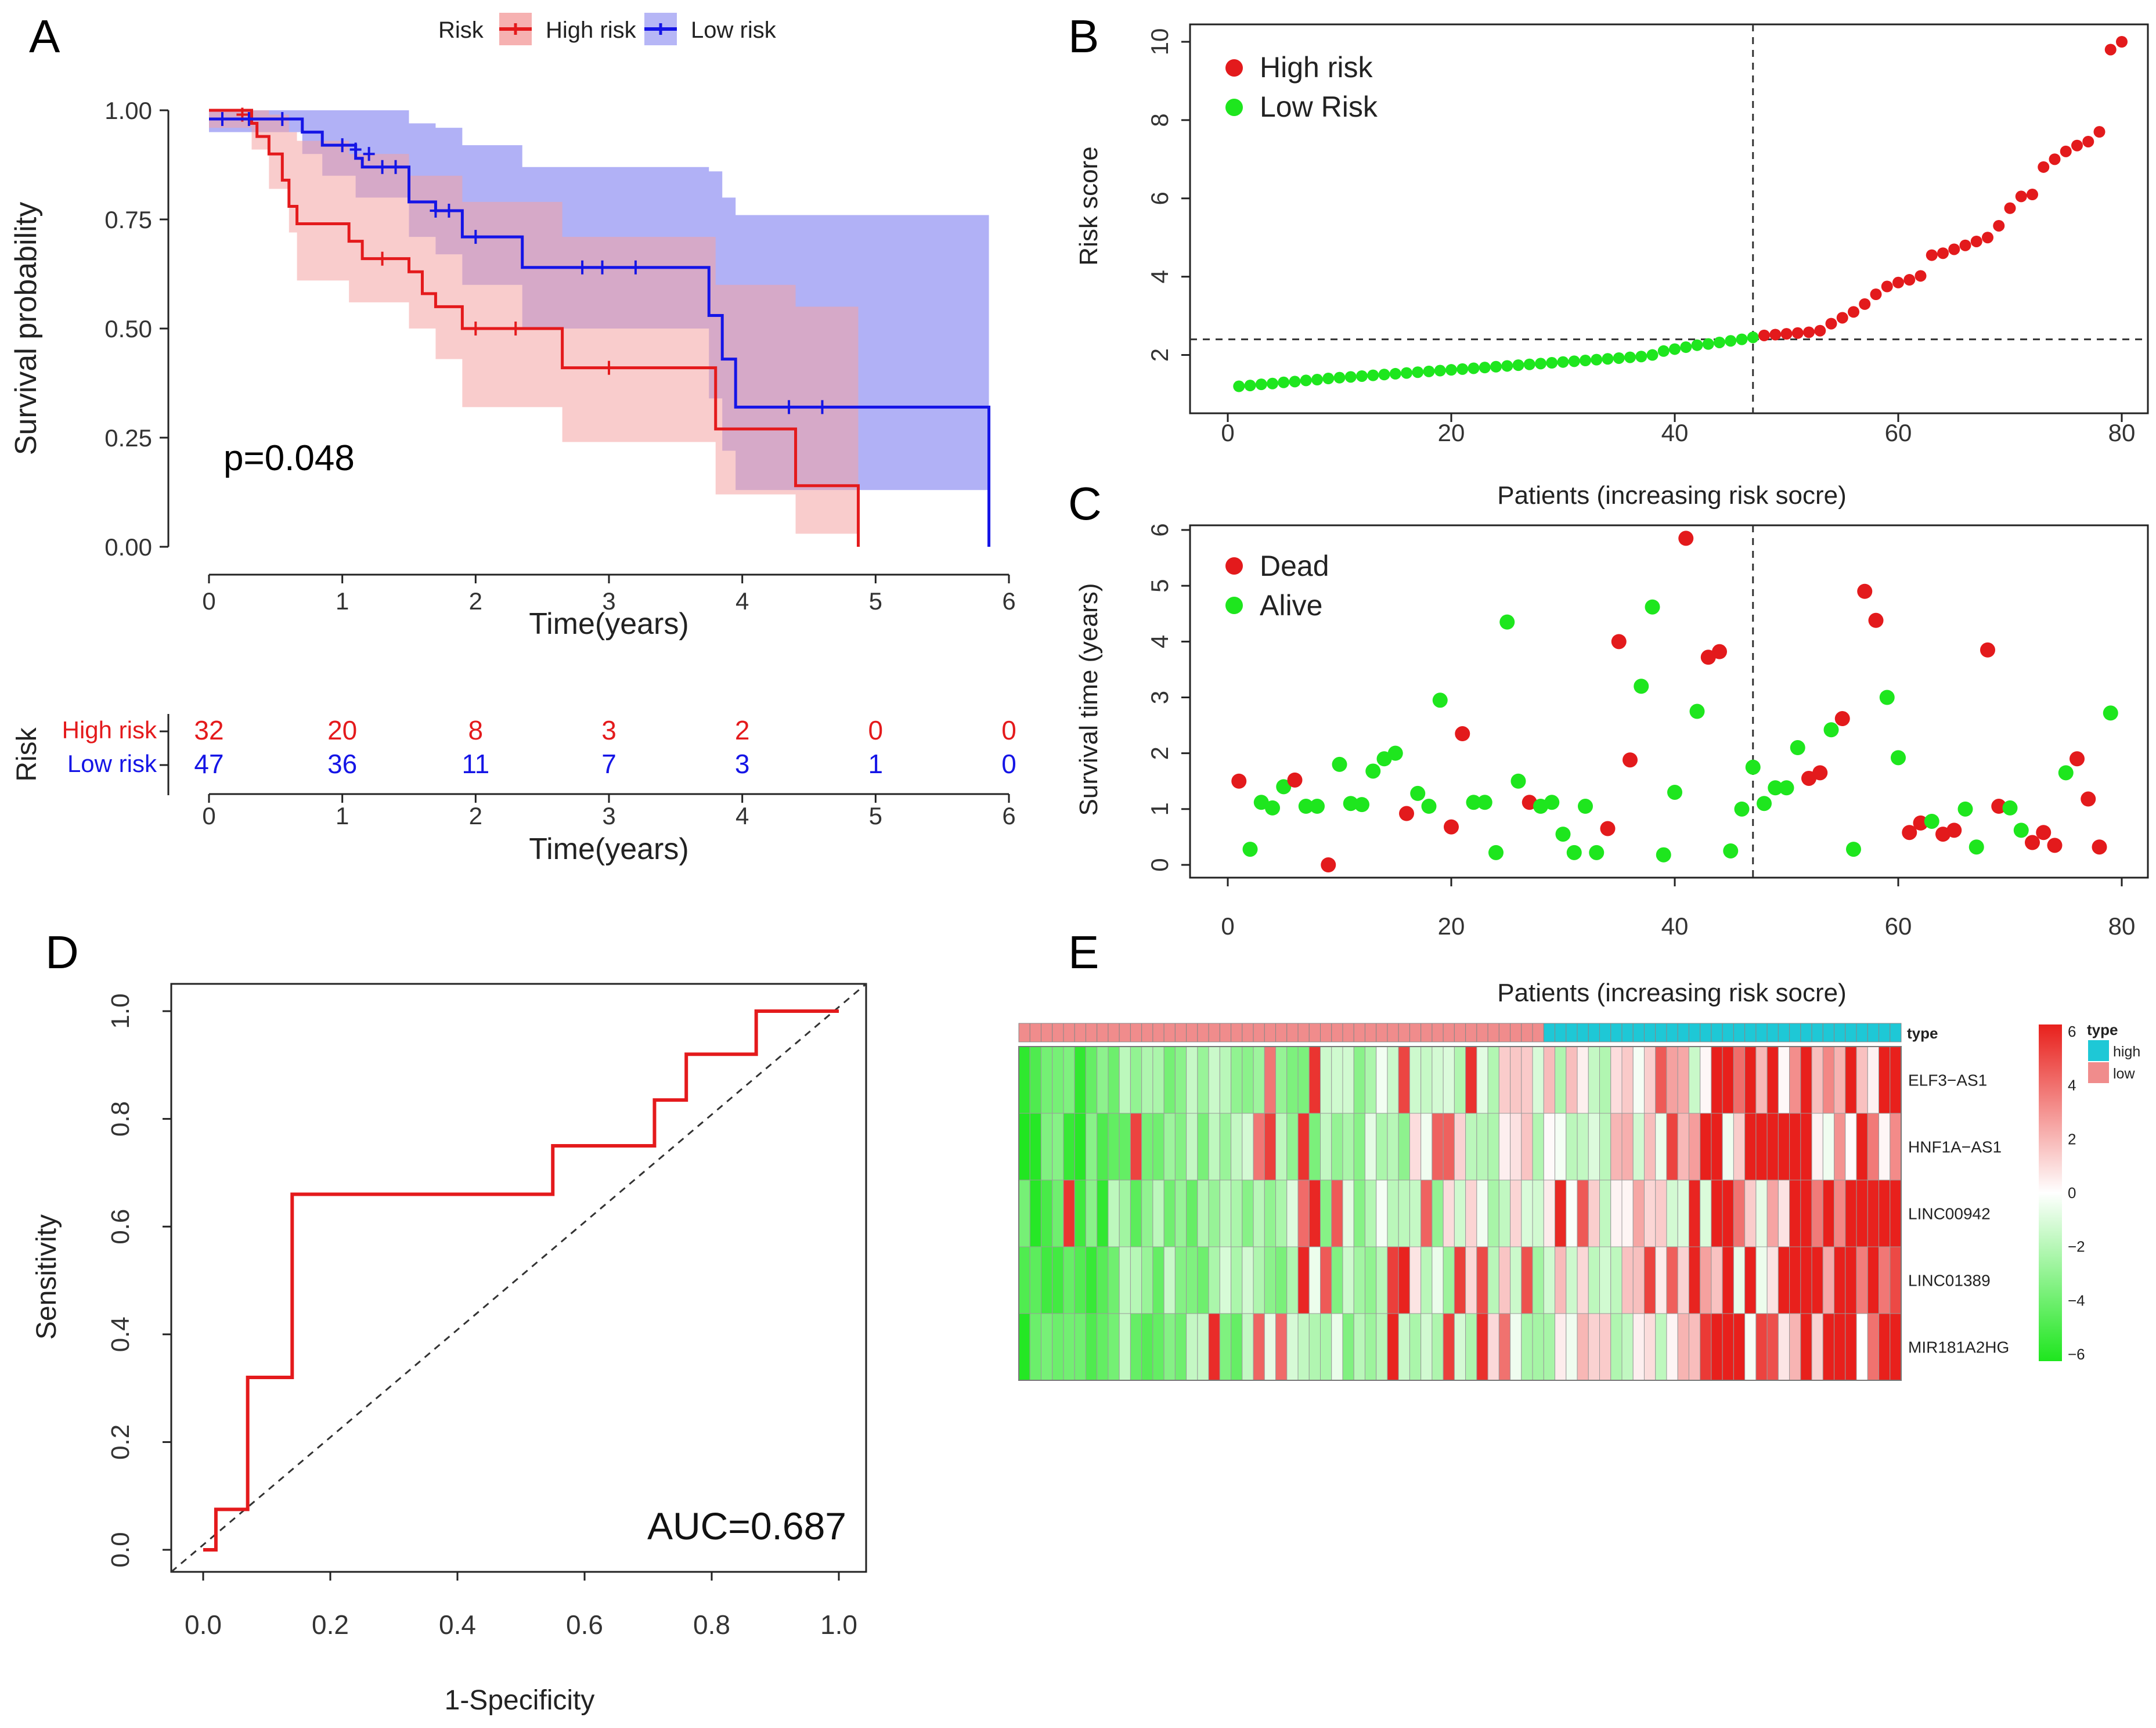 The height and width of the screenshot is (1728, 2156). I want to click on a-table-count: 1, so click(876, 764).